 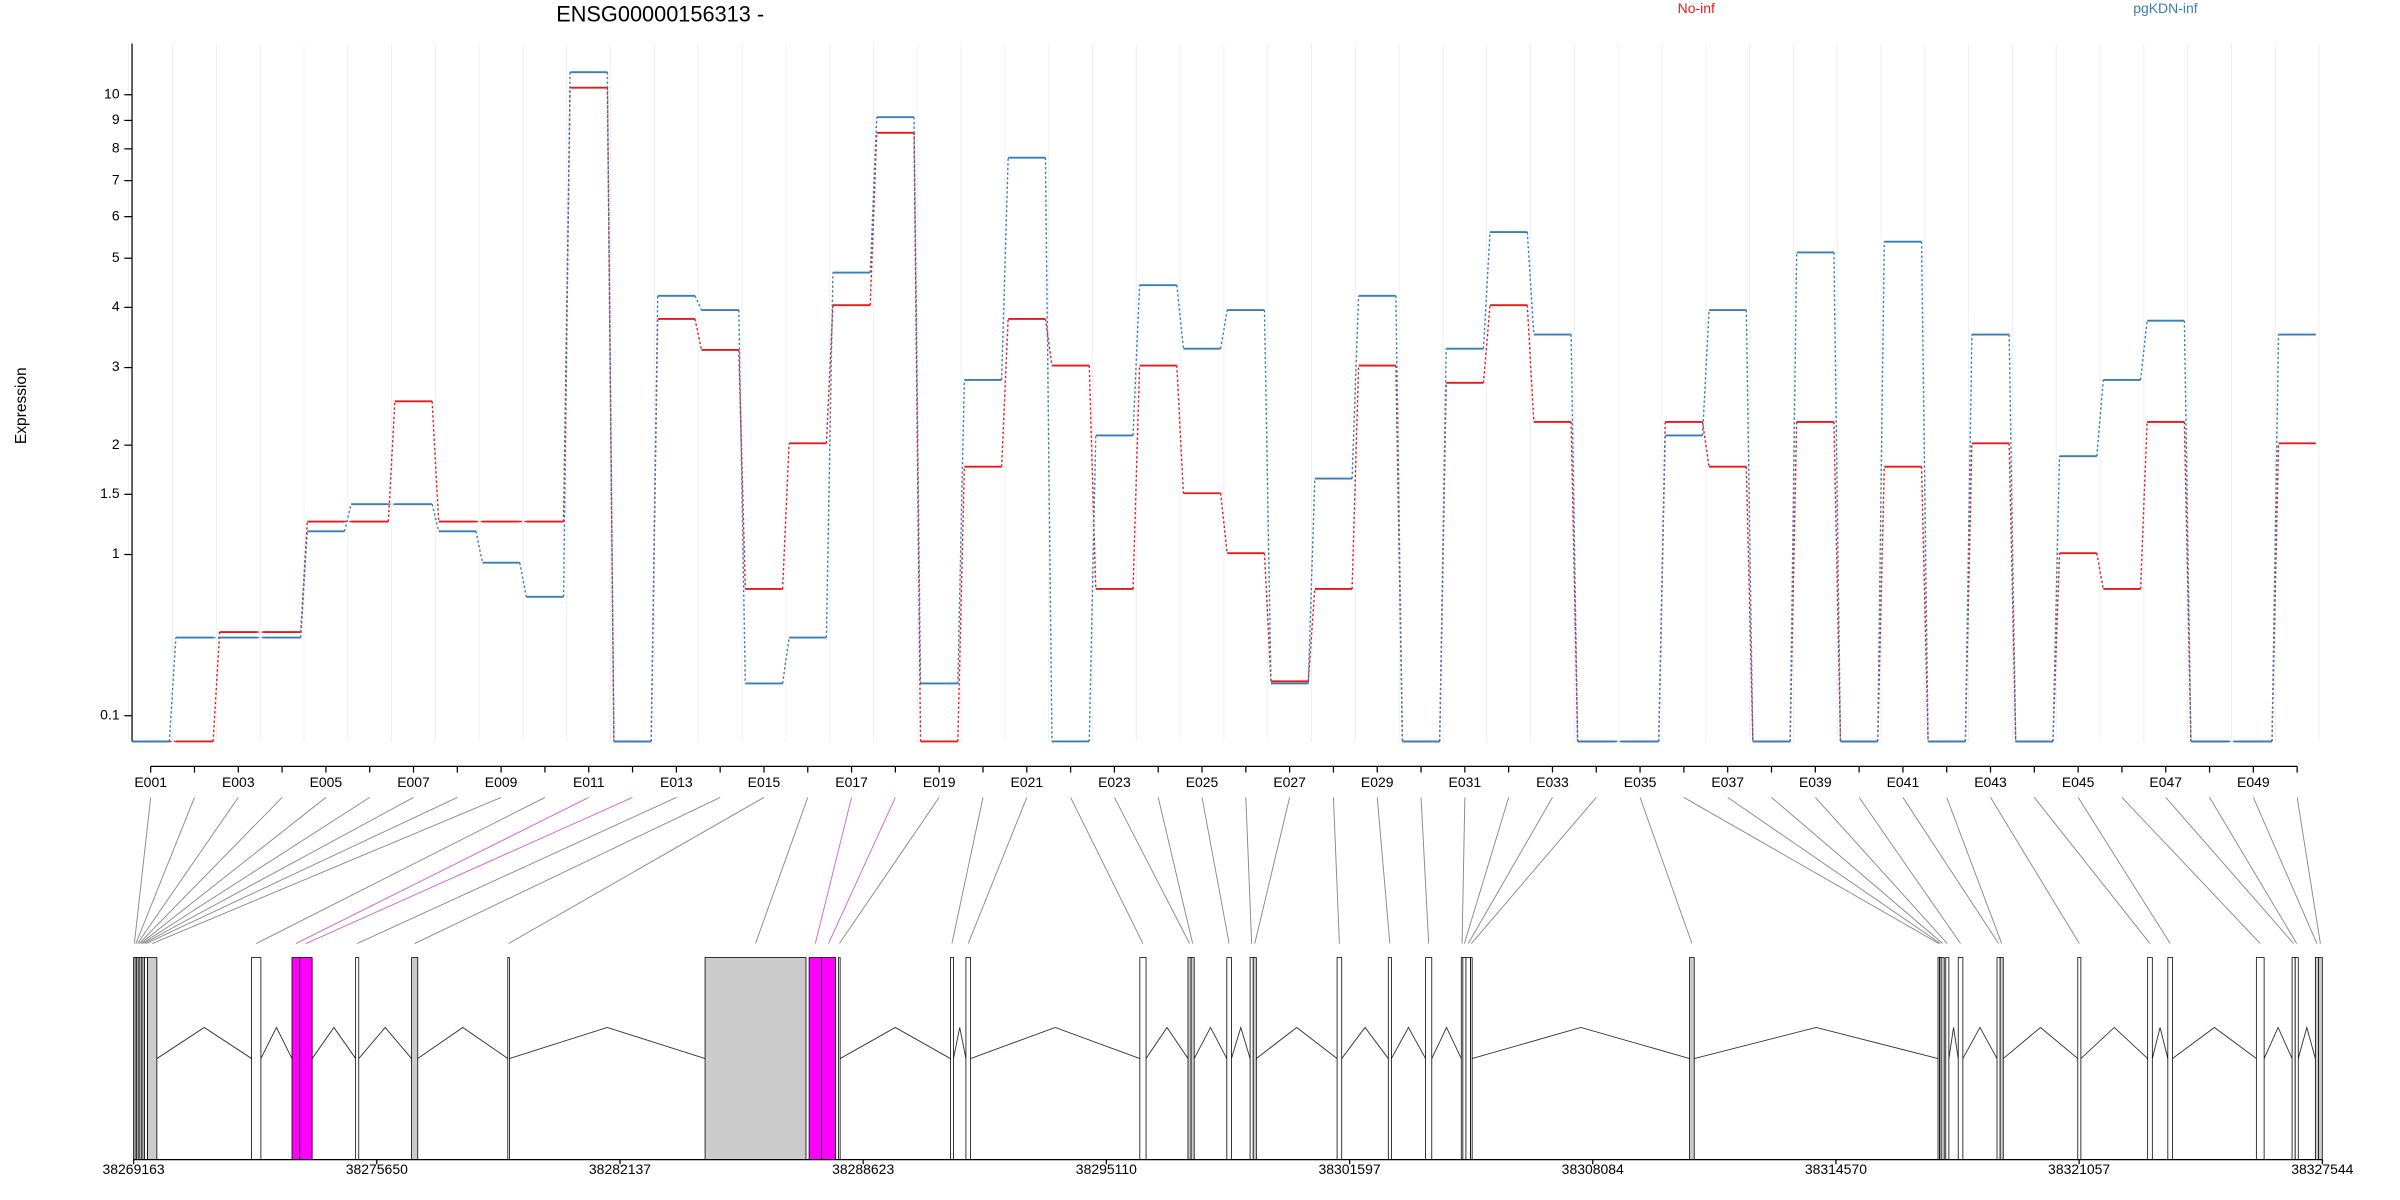 What do you see at coordinates (1727, 782) in the screenshot?
I see `x-tick-label: E037` at bounding box center [1727, 782].